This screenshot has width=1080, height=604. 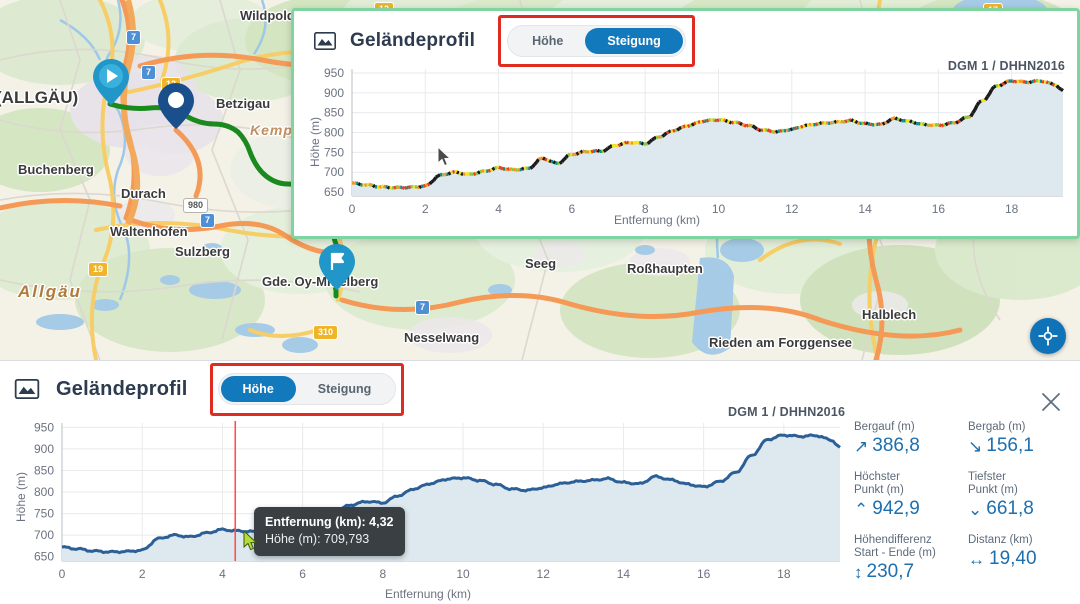 I want to click on stat-elevation-difference-value: ↕ 230,7, so click(x=906, y=572).